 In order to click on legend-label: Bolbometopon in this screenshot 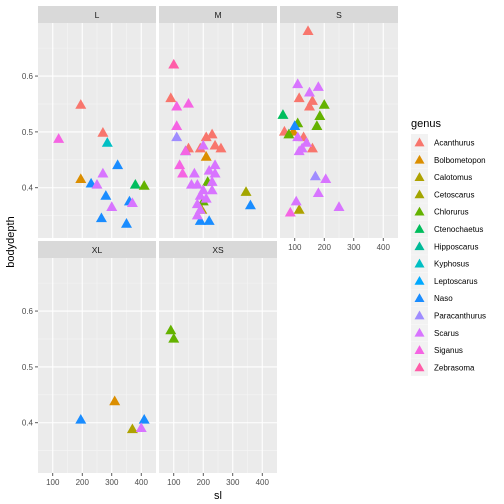, I will do `click(460, 160)`.